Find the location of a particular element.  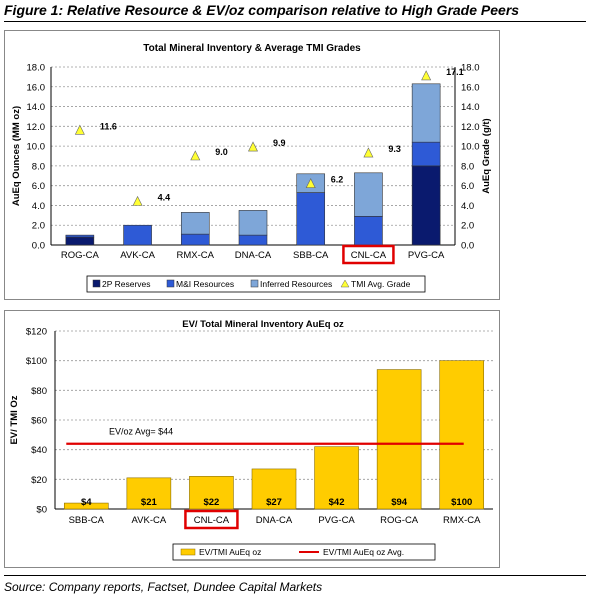

chart2-legend-label: EV/TMI AuEq oz is located at coordinates (230, 552).